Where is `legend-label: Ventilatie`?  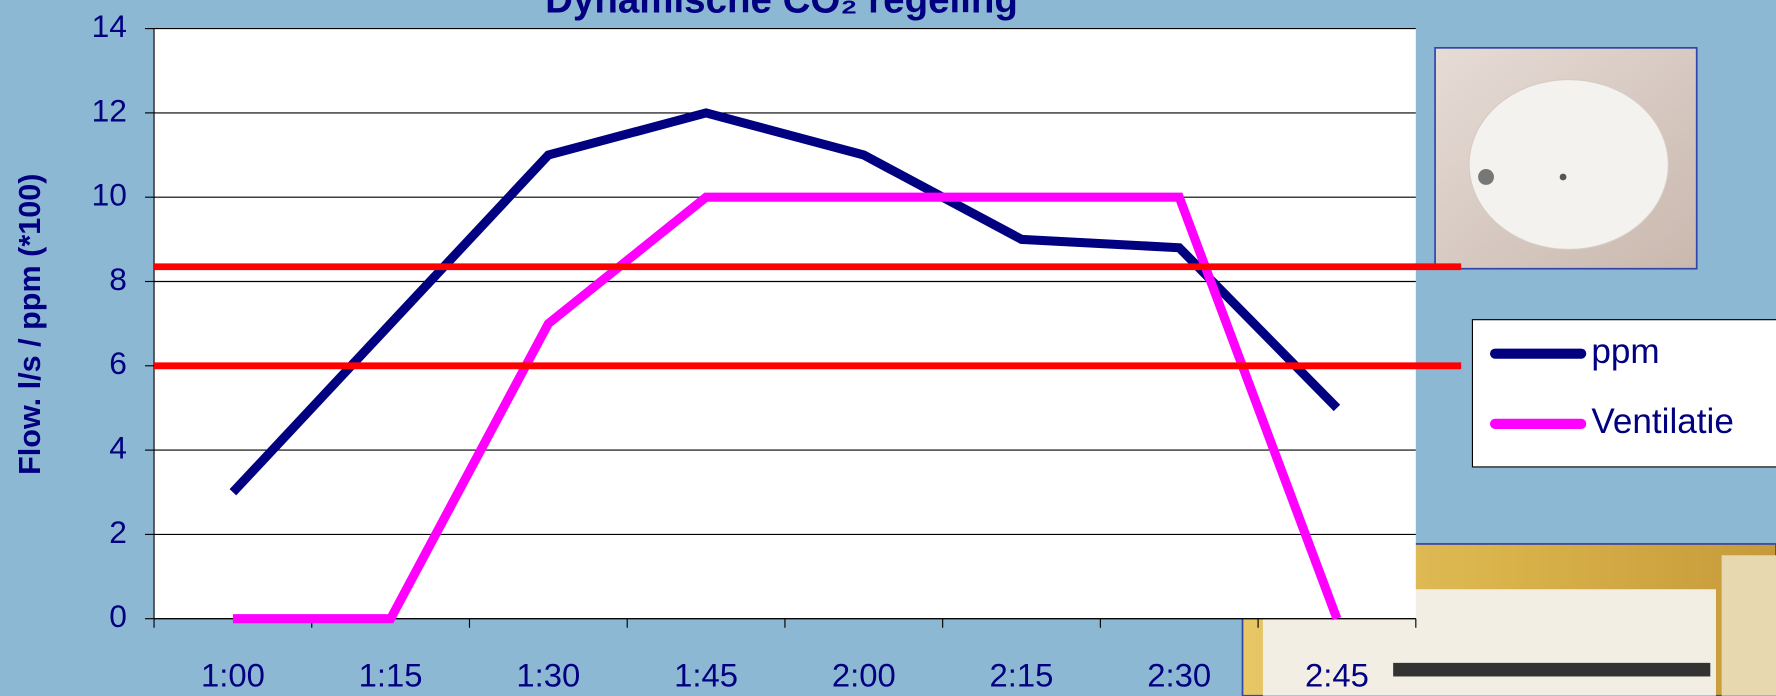
legend-label: Ventilatie is located at coordinates (1662, 421).